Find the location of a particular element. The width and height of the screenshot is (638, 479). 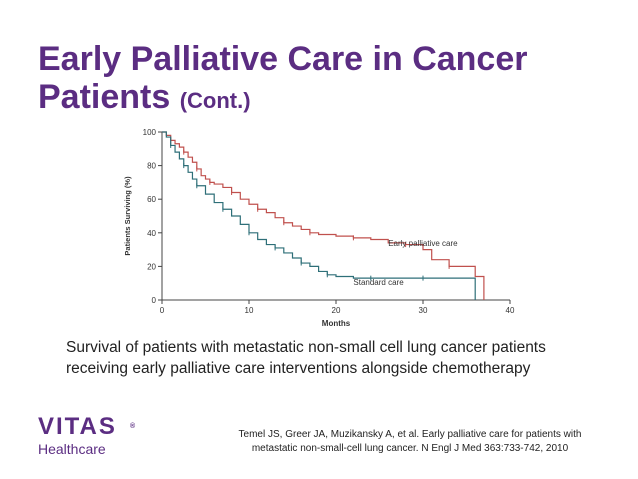

x-tick-label: 0 is located at coordinates (162, 310).